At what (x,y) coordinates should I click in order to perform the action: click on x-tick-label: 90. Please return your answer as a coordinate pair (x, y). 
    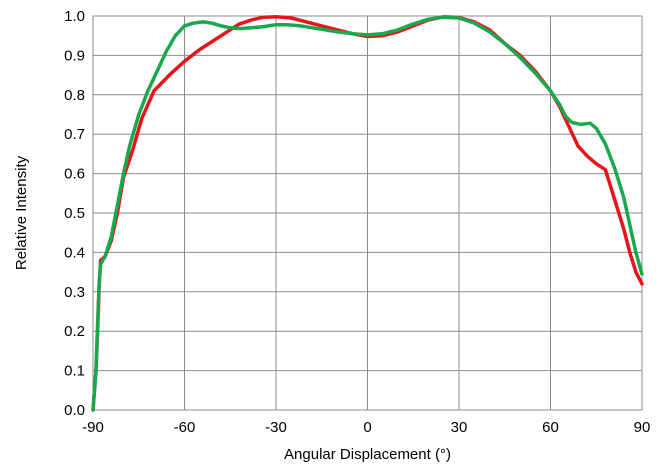
    Looking at the image, I should click on (642, 427).